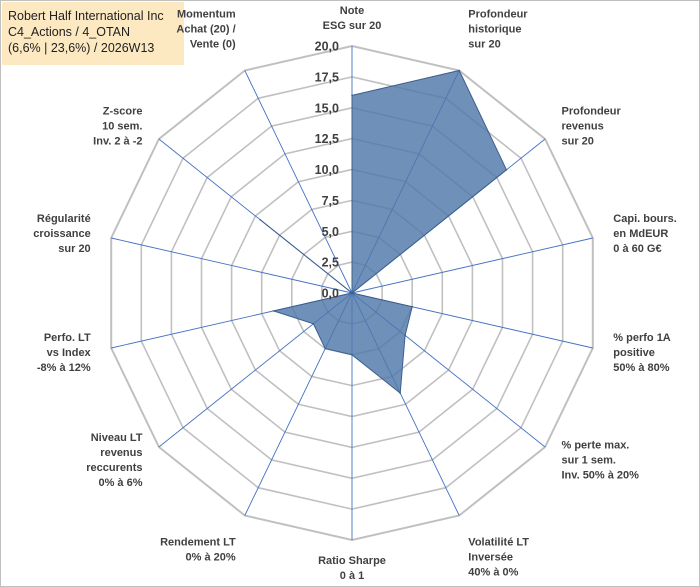  I want to click on axis-label-11: Régularité croissance sur 20, so click(61, 234).